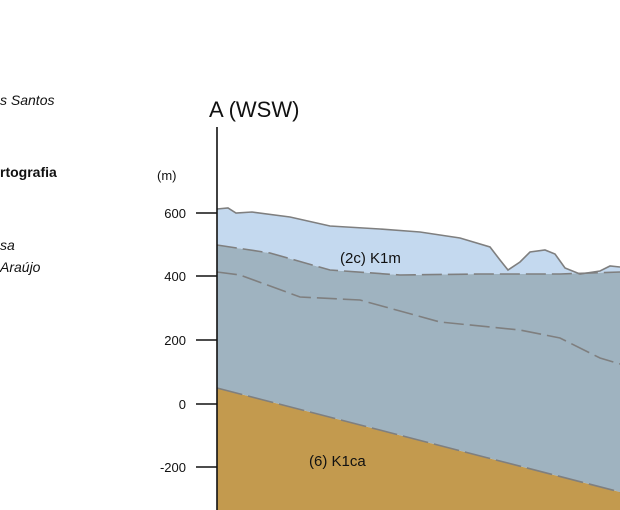  I want to click on layer-label-k1m: (2c) K1m, so click(370, 258).